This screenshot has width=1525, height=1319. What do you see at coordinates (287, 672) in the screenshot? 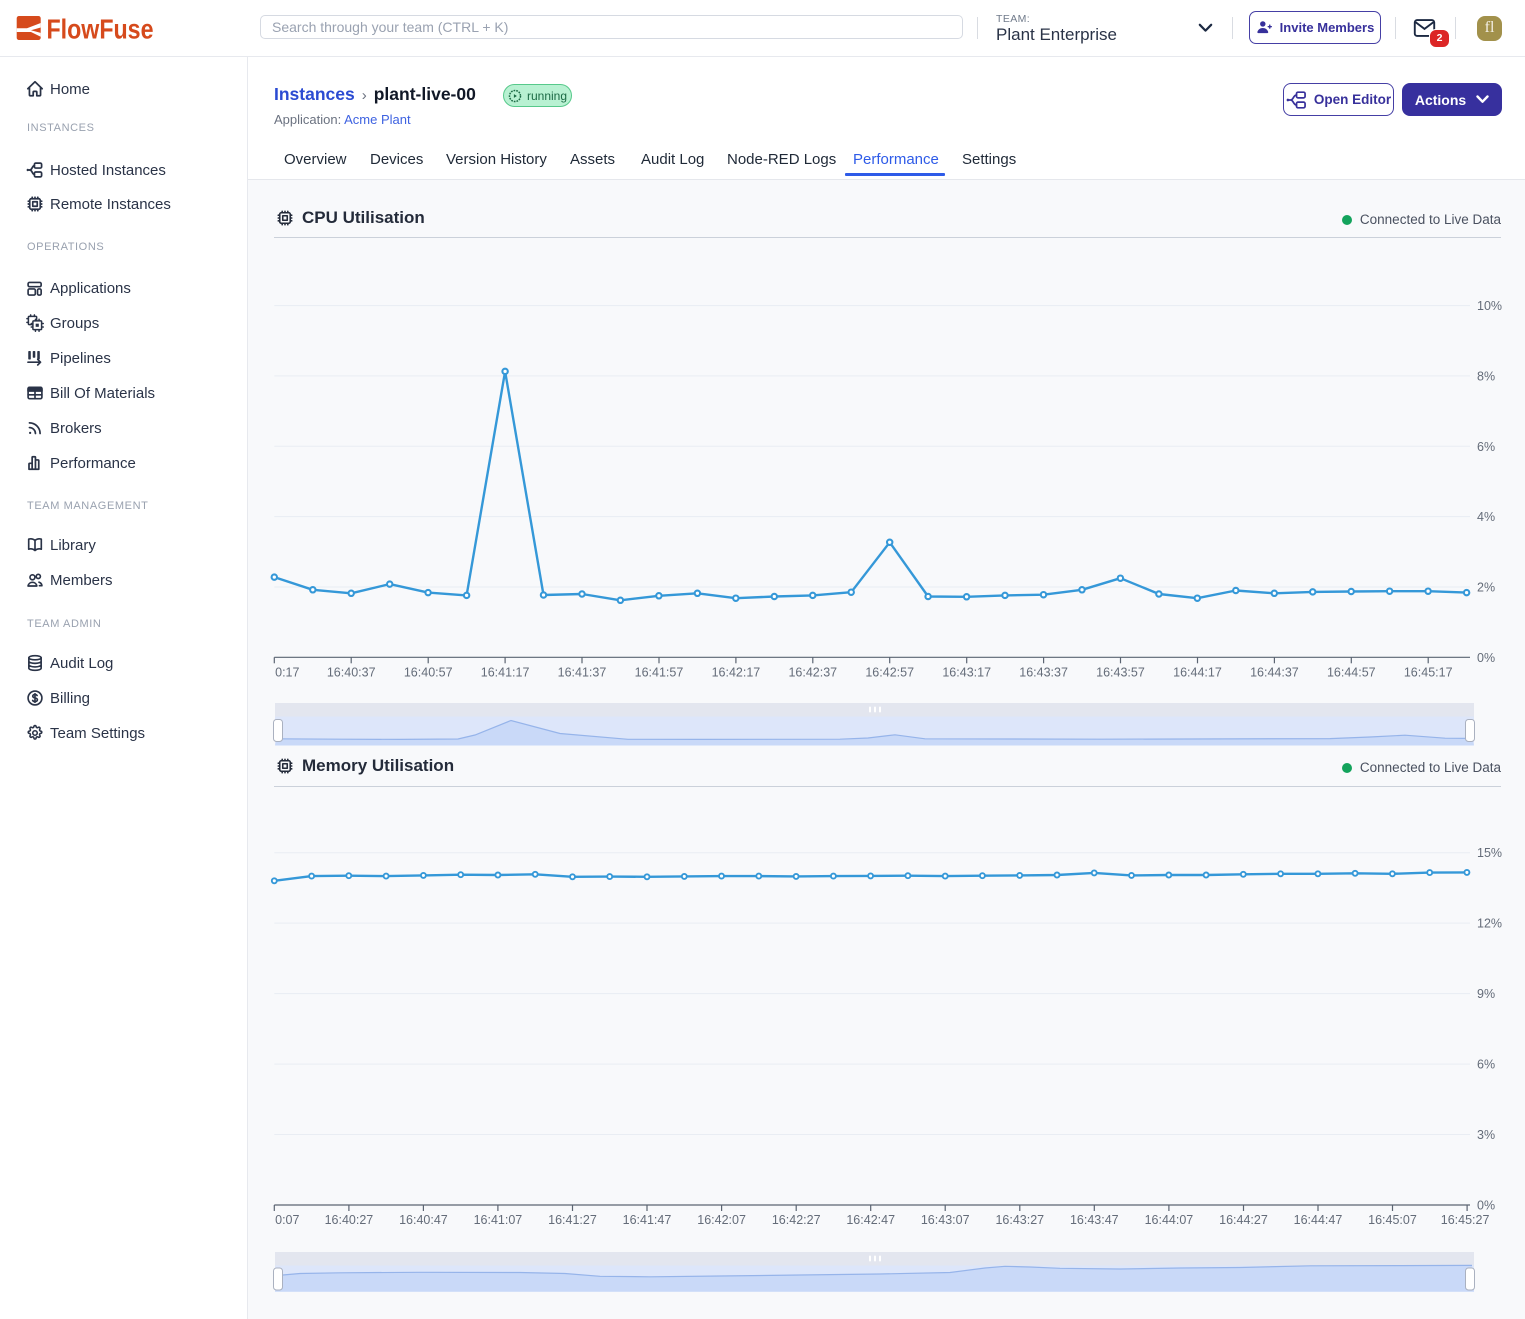
I see `svg-text: 0:17` at bounding box center [287, 672].